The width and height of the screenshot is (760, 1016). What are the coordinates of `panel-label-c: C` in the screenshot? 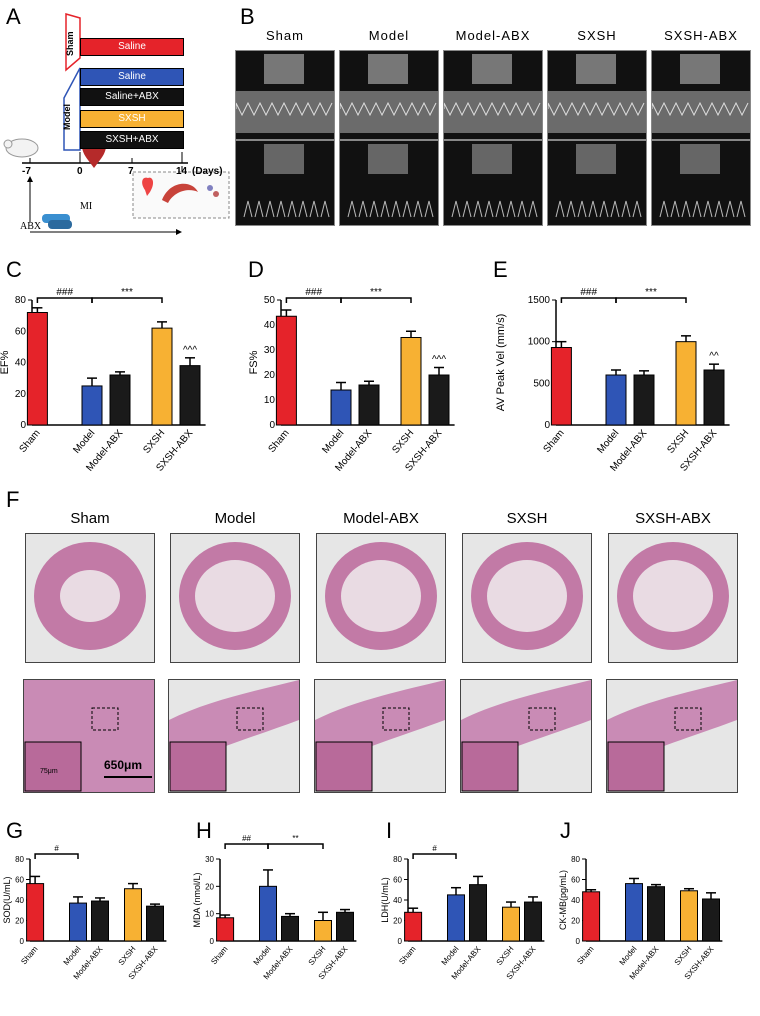 It's located at (14, 269).